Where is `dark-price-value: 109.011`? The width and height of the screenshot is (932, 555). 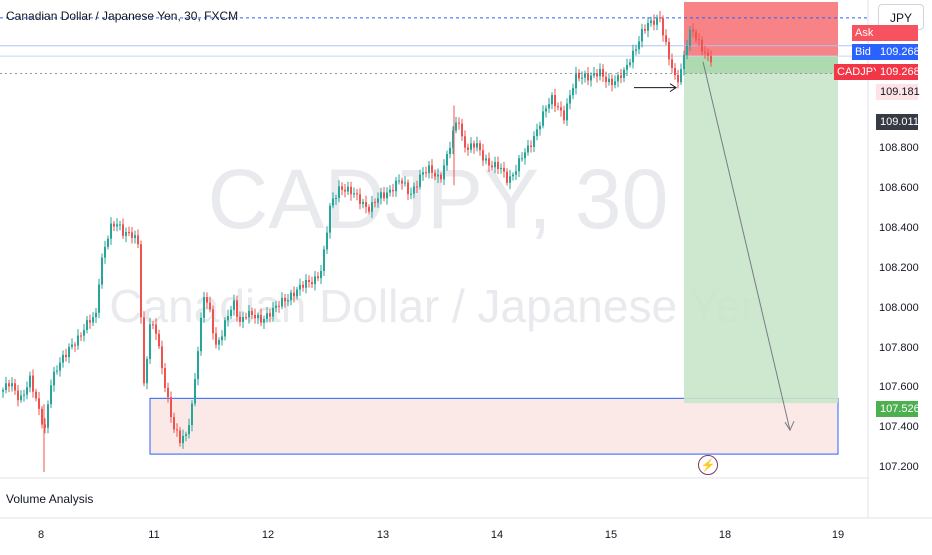 dark-price-value: 109.011 is located at coordinates (899, 122).